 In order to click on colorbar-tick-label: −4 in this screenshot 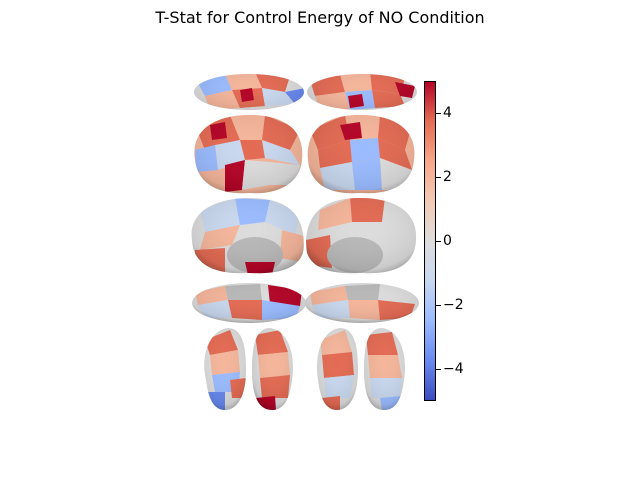, I will do `click(453, 369)`.